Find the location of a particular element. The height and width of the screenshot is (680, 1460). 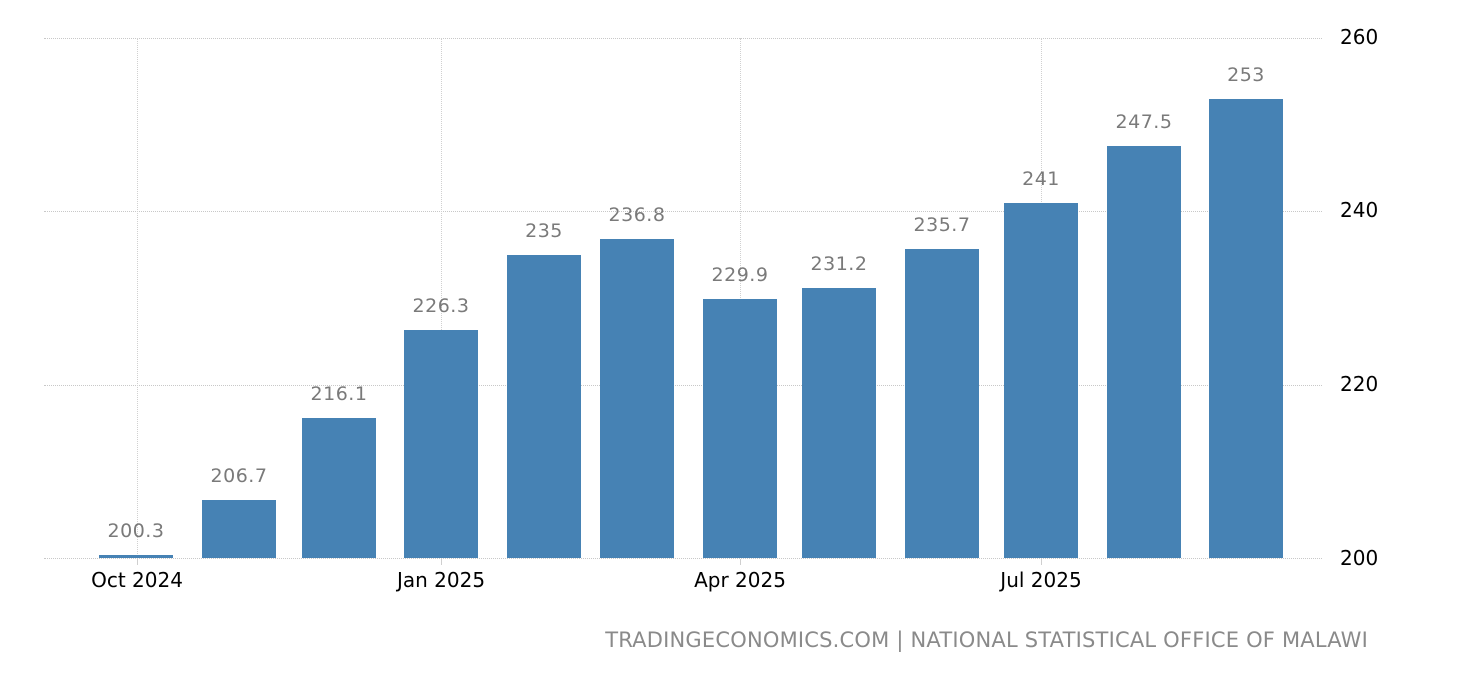

x-tick-label: Apr 2025 is located at coordinates (740, 580).